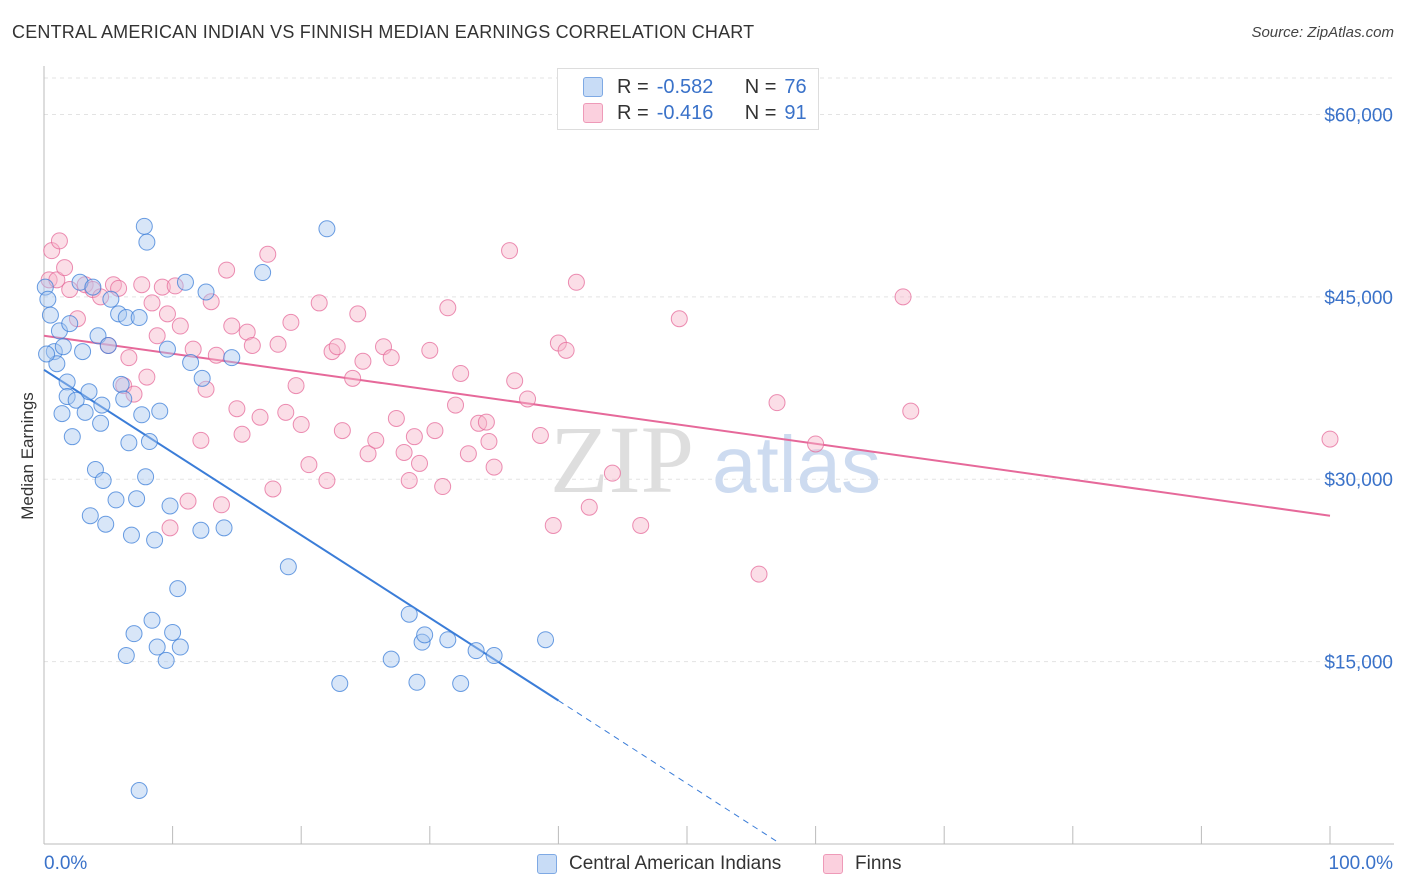 This screenshot has width=1406, height=892. What do you see at coordinates (675, 863) in the screenshot?
I see `legend-label: Central American Indians` at bounding box center [675, 863].